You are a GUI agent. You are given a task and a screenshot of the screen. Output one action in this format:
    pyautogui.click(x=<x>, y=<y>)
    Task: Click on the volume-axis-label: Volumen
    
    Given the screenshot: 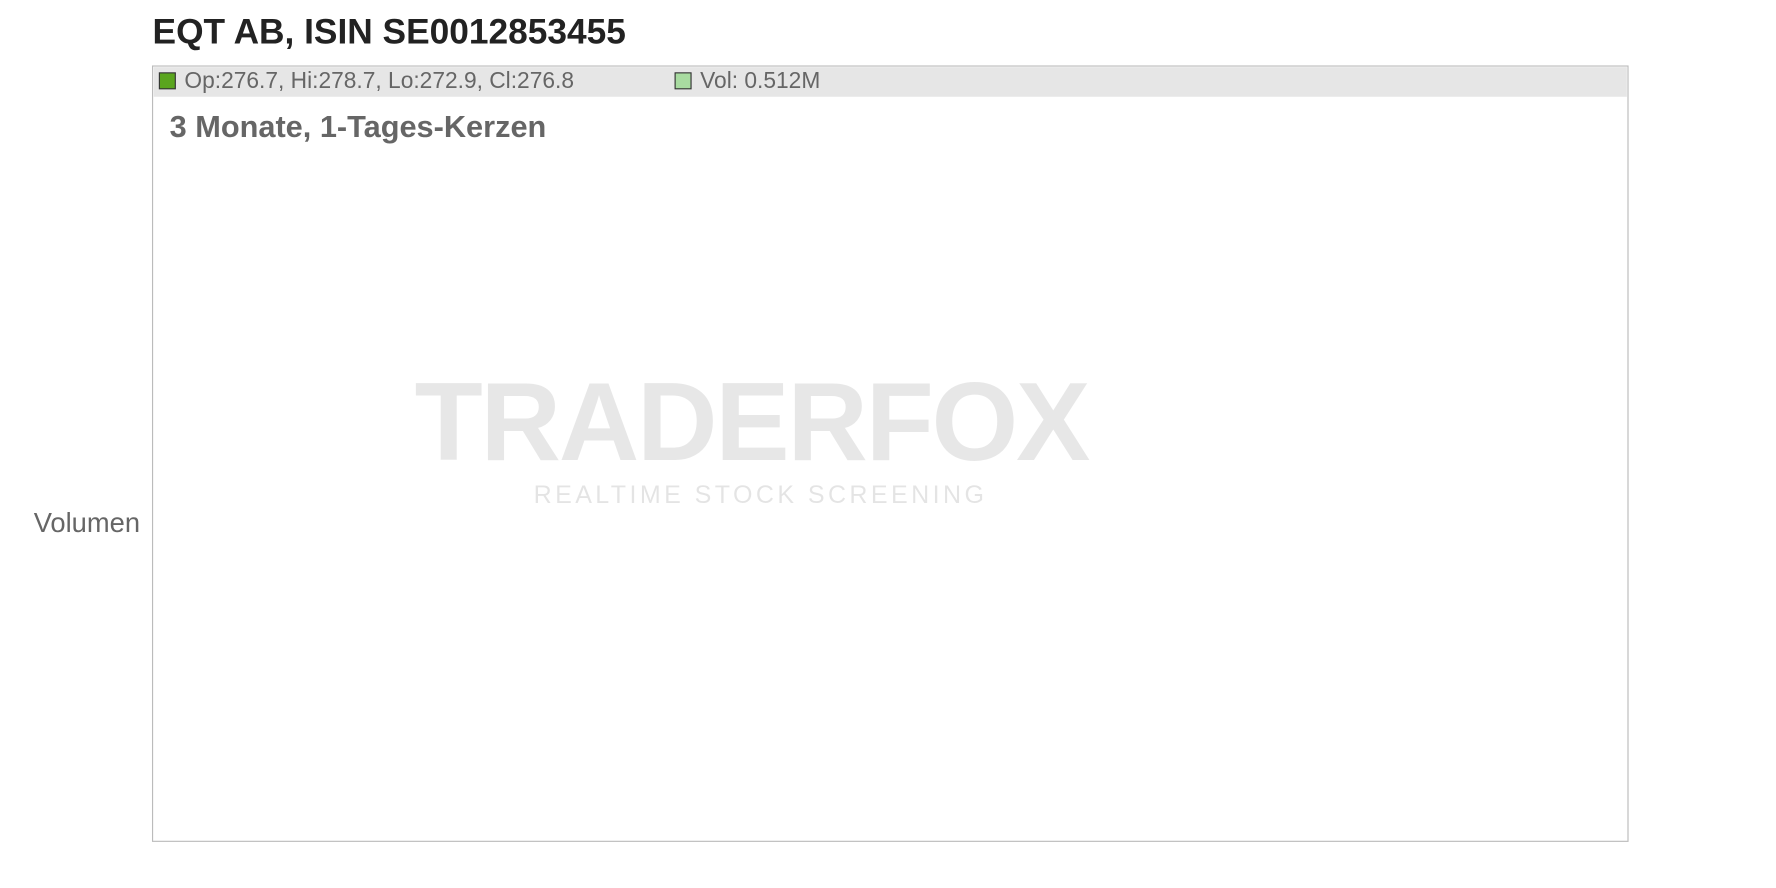 What is the action you would take?
    pyautogui.click(x=87, y=522)
    